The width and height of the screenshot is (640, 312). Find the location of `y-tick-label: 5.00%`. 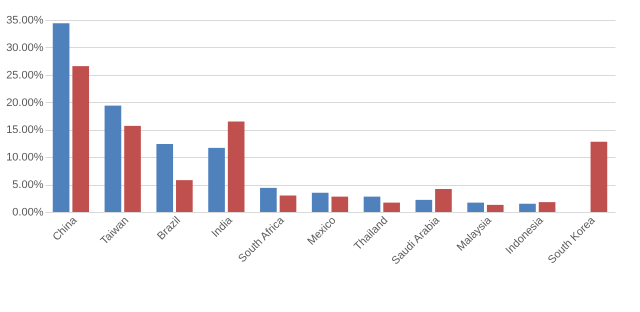

y-tick-label: 5.00% is located at coordinates (28, 185).